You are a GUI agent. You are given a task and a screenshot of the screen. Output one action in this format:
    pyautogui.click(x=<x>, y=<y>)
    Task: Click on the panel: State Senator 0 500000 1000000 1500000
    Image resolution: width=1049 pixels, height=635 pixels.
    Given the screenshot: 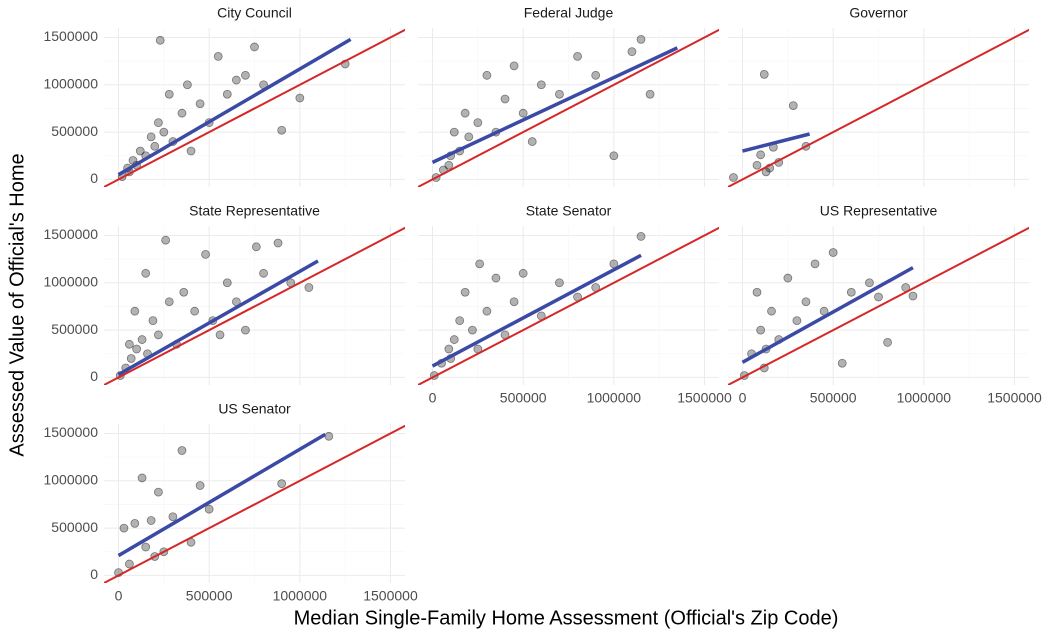 What is the action you would take?
    pyautogui.click(x=575, y=304)
    